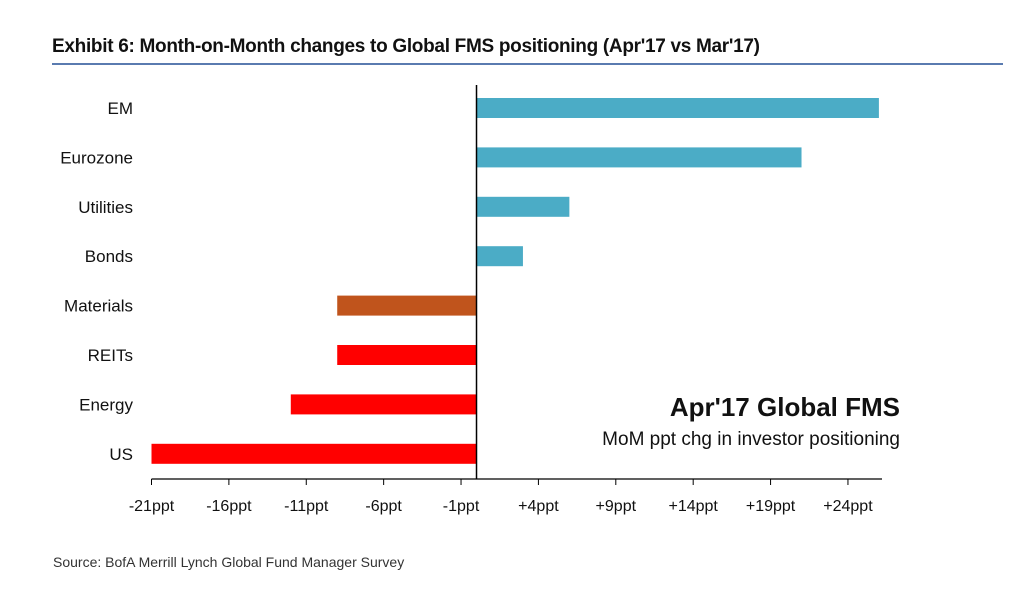 This screenshot has height=604, width=1028. Describe the element at coordinates (314, 453) in the screenshot. I see `bar-us` at that location.